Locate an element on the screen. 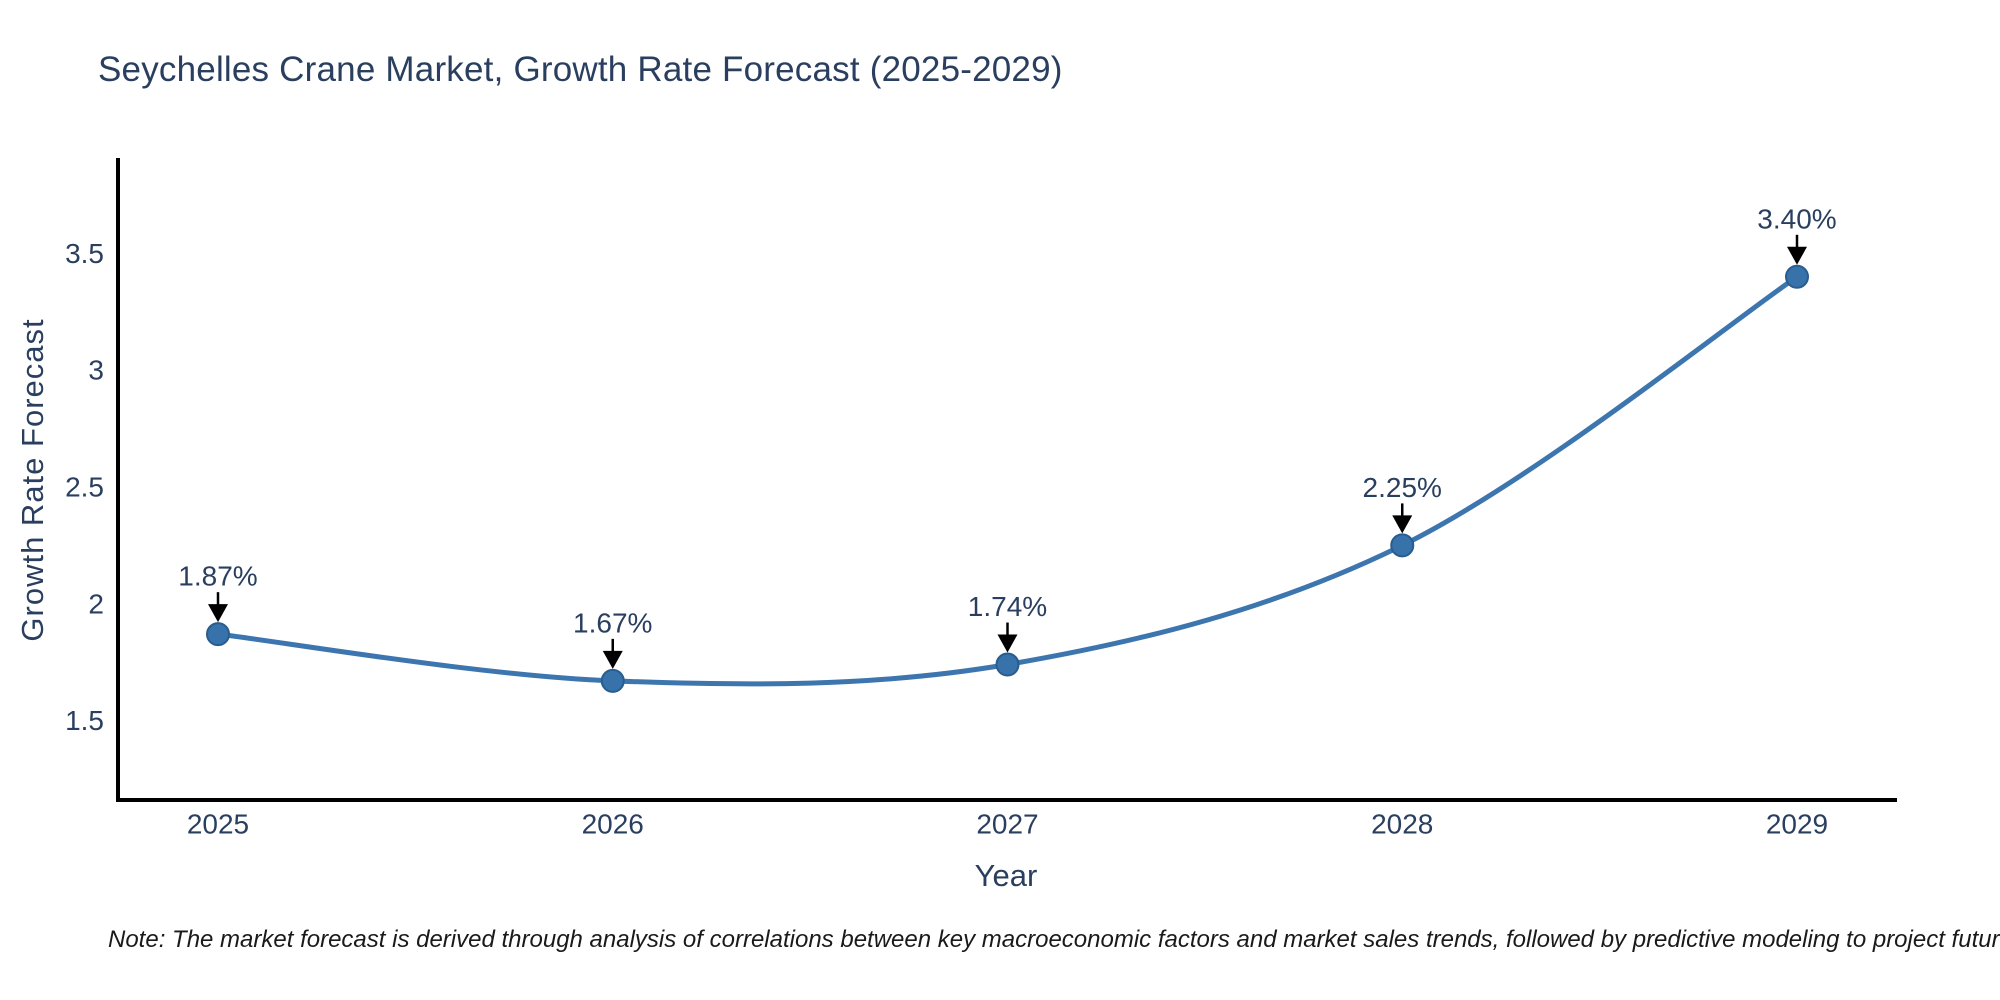  x-tick-label: 2026 is located at coordinates (613, 823).